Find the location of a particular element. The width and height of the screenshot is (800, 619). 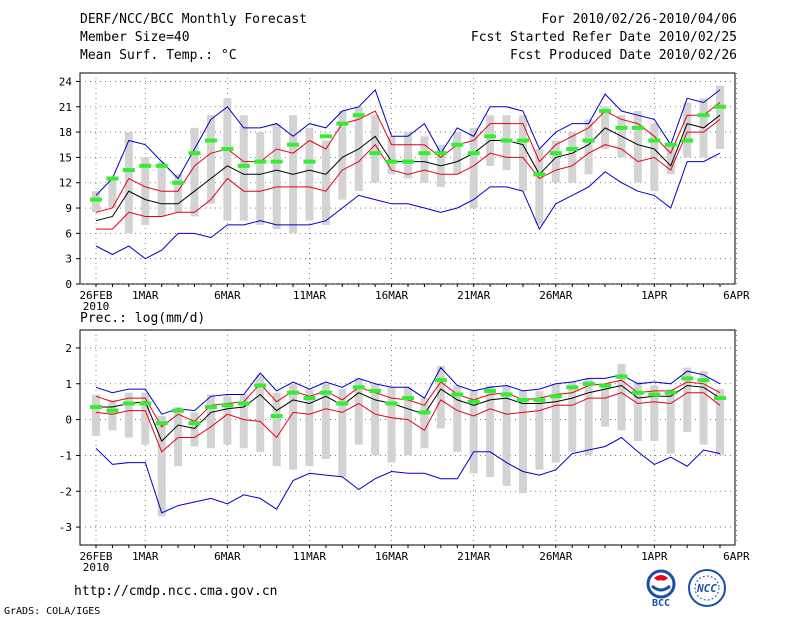

forecast-period: For 2010/02/26-2010/04/06 is located at coordinates (639, 19).